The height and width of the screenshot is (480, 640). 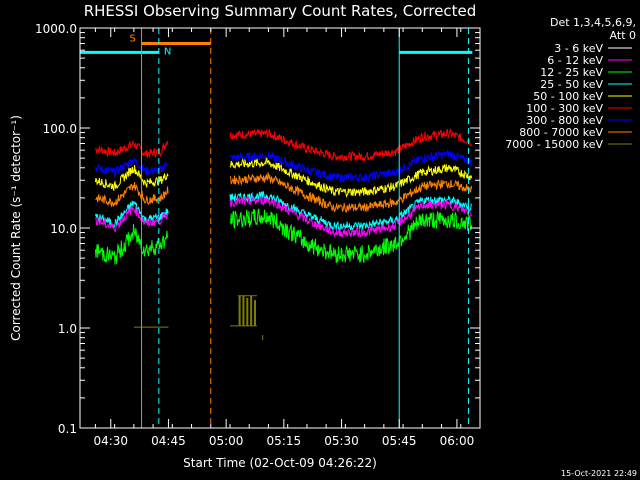 I want to click on series-7000-15000-kev, so click(x=198, y=317).